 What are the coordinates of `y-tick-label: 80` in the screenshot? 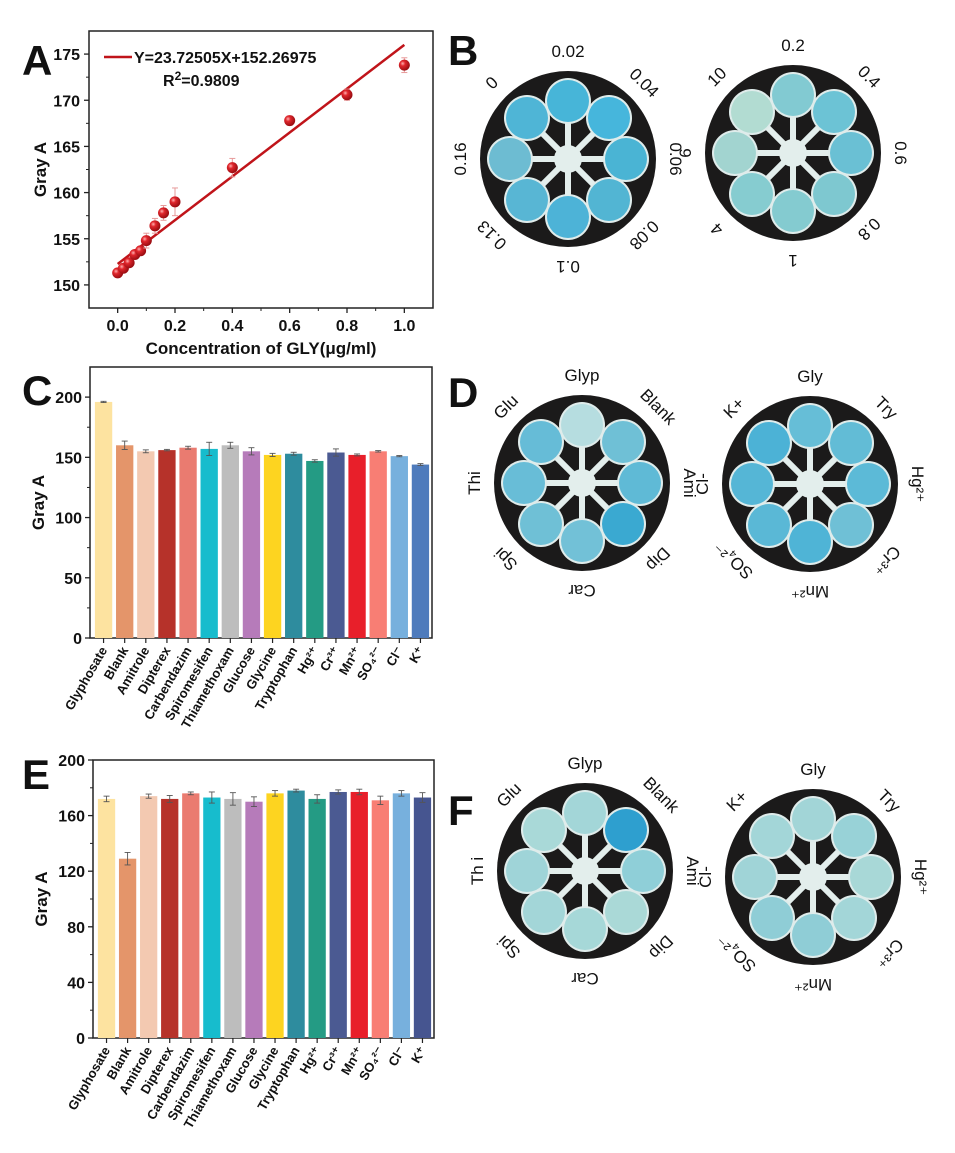 It's located at (76, 928).